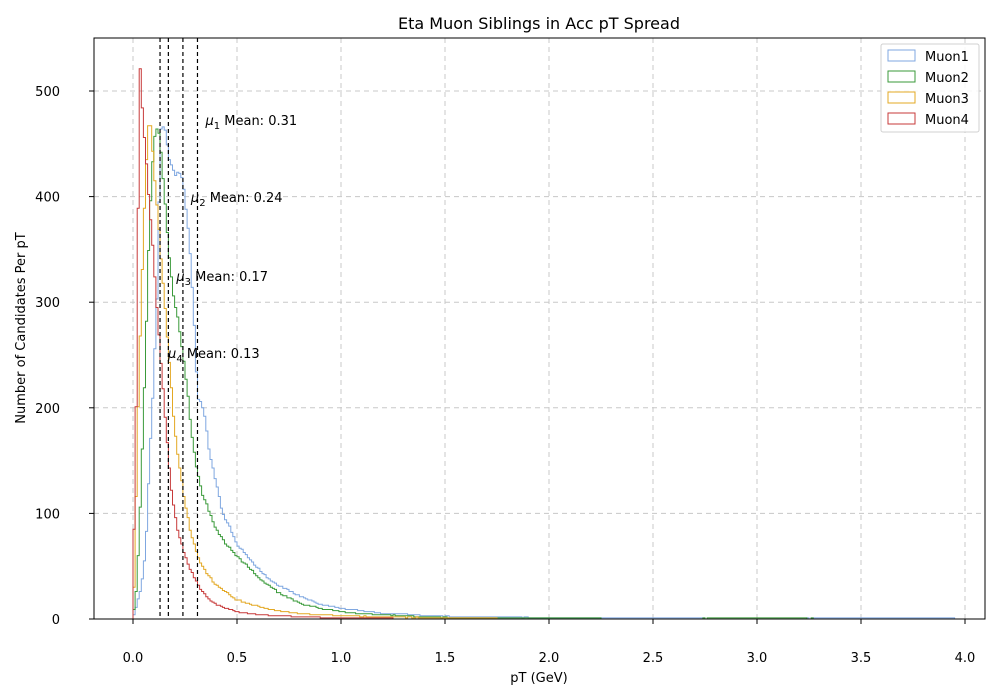 Image resolution: width=1000 pixels, height=700 pixels. Describe the element at coordinates (258, 121) in the screenshot. I see `mean-value-text: Mean: 0.31` at that location.